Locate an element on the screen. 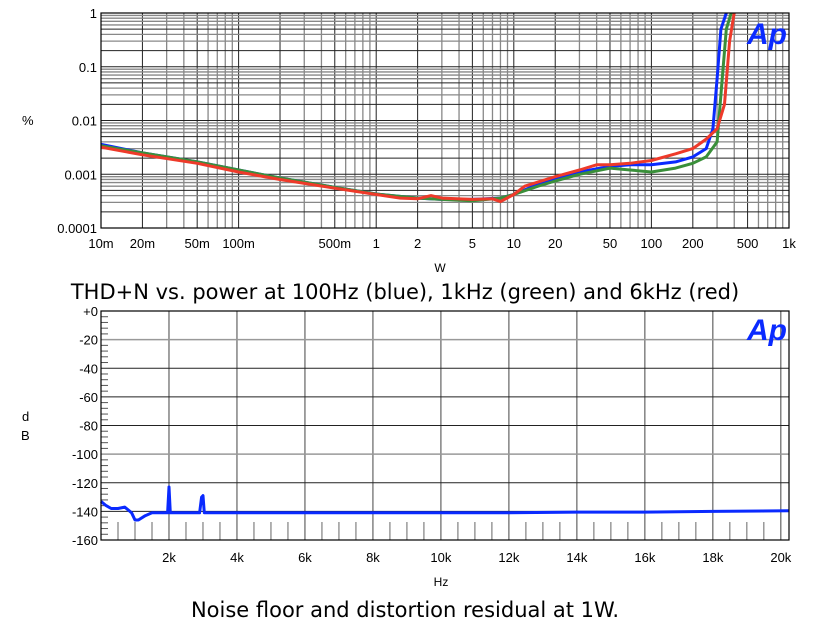 The height and width of the screenshot is (642, 818). top-y-tick-labels: 1 0.1 0.01 0.001 0.0001 is located at coordinates (77, 121).